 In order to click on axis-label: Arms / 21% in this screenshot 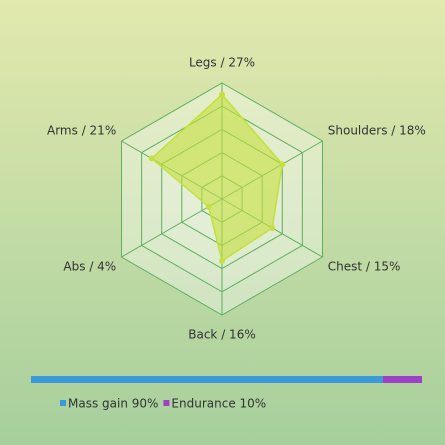, I will do `click(81, 131)`.